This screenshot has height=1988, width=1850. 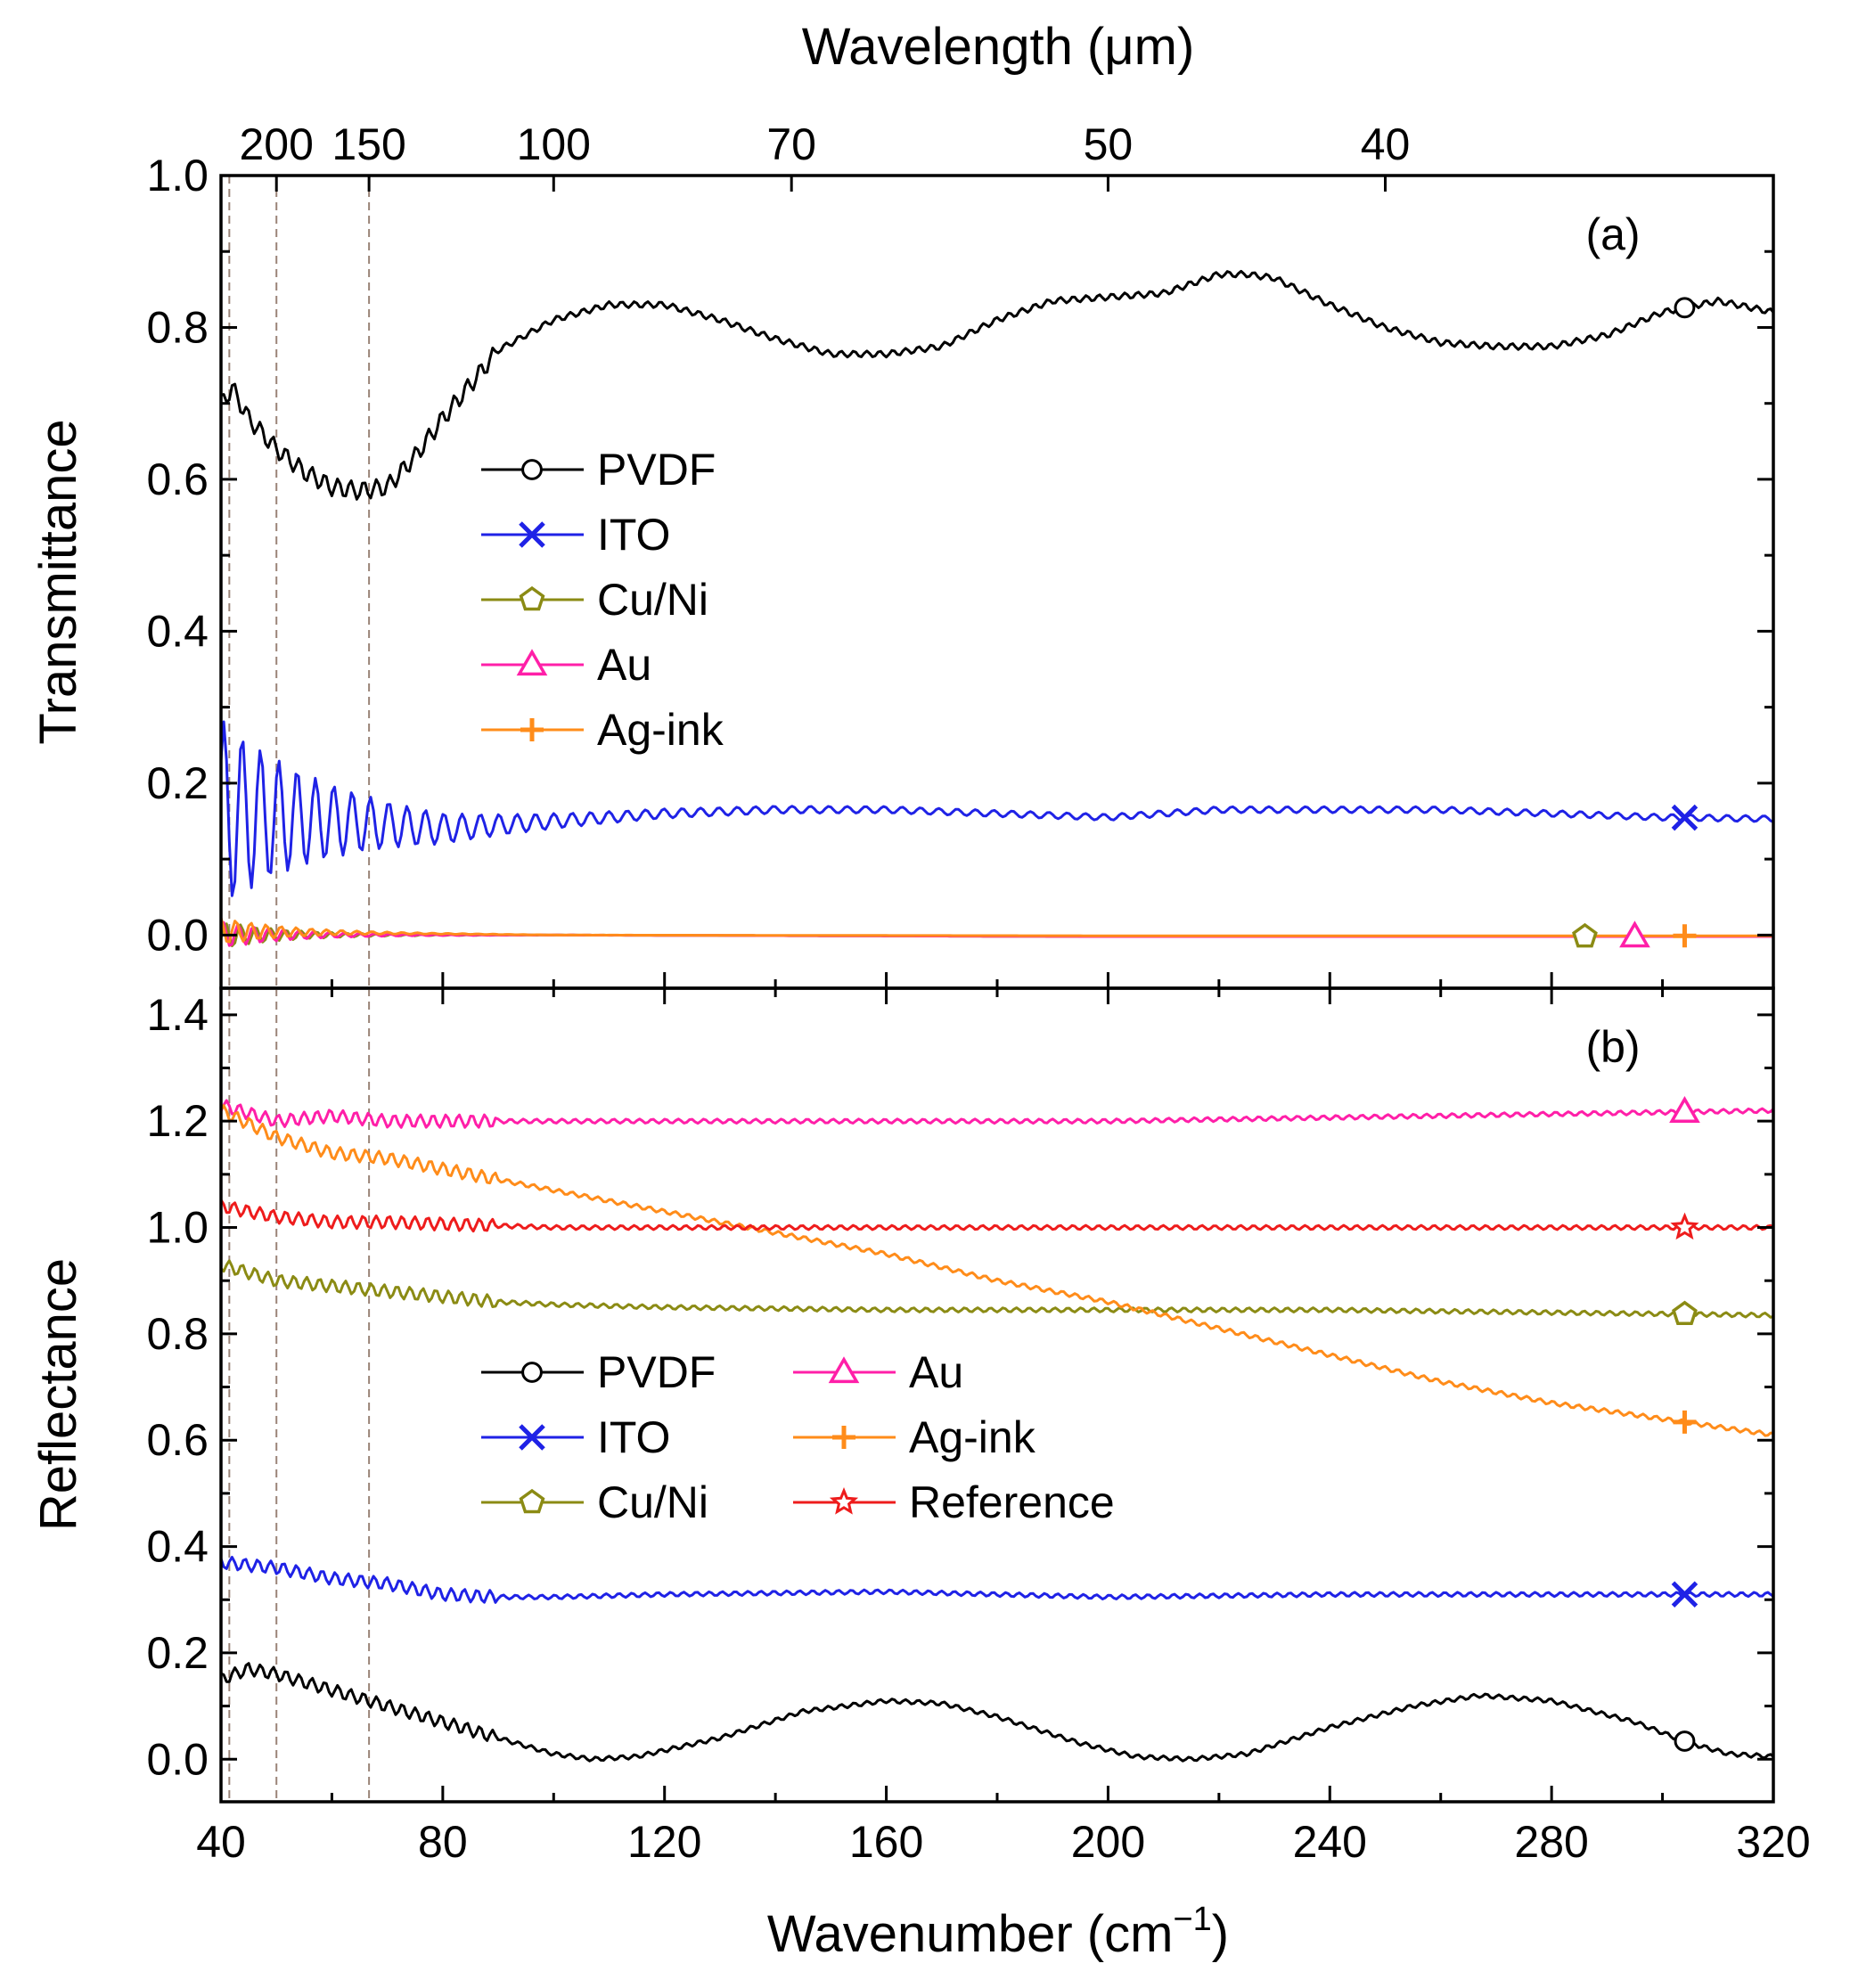 What do you see at coordinates (624, 665) in the screenshot?
I see `legend-label-a-au: Au` at bounding box center [624, 665].